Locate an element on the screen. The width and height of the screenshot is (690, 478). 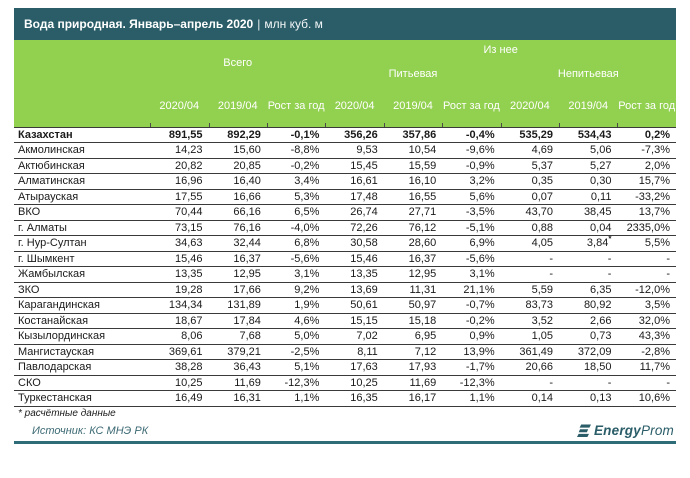
value-cell: -33,2% is located at coordinates (646, 197).